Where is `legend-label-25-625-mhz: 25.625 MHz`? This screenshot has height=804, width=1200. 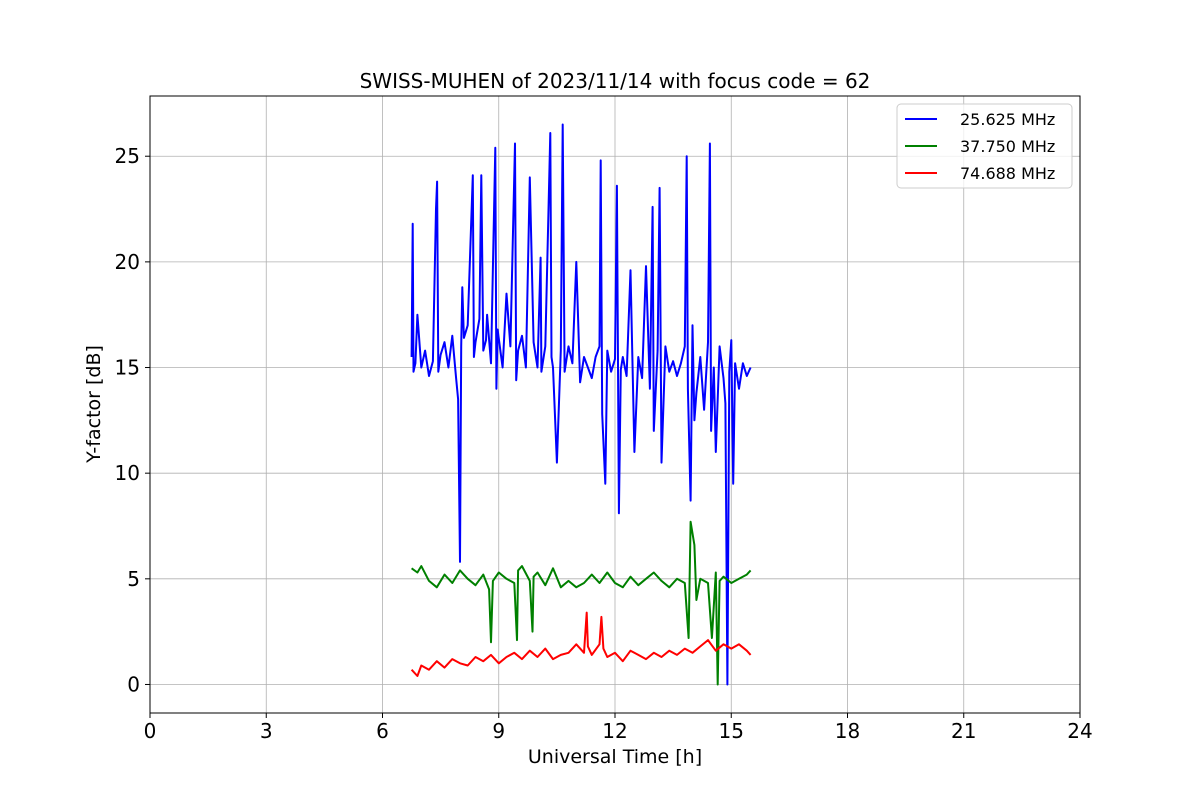
legend-label-25-625-mhz: 25.625 MHz is located at coordinates (1007, 119).